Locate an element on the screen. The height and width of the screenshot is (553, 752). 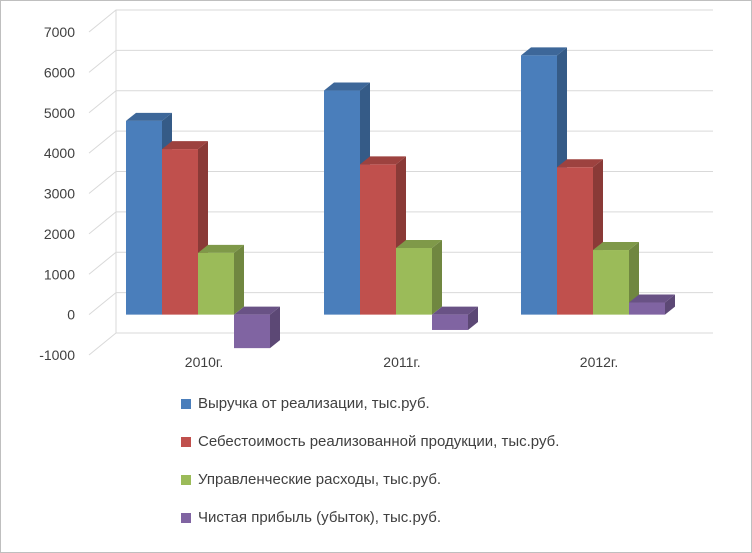
y-tick-label: 0 is located at coordinates (71, 315).